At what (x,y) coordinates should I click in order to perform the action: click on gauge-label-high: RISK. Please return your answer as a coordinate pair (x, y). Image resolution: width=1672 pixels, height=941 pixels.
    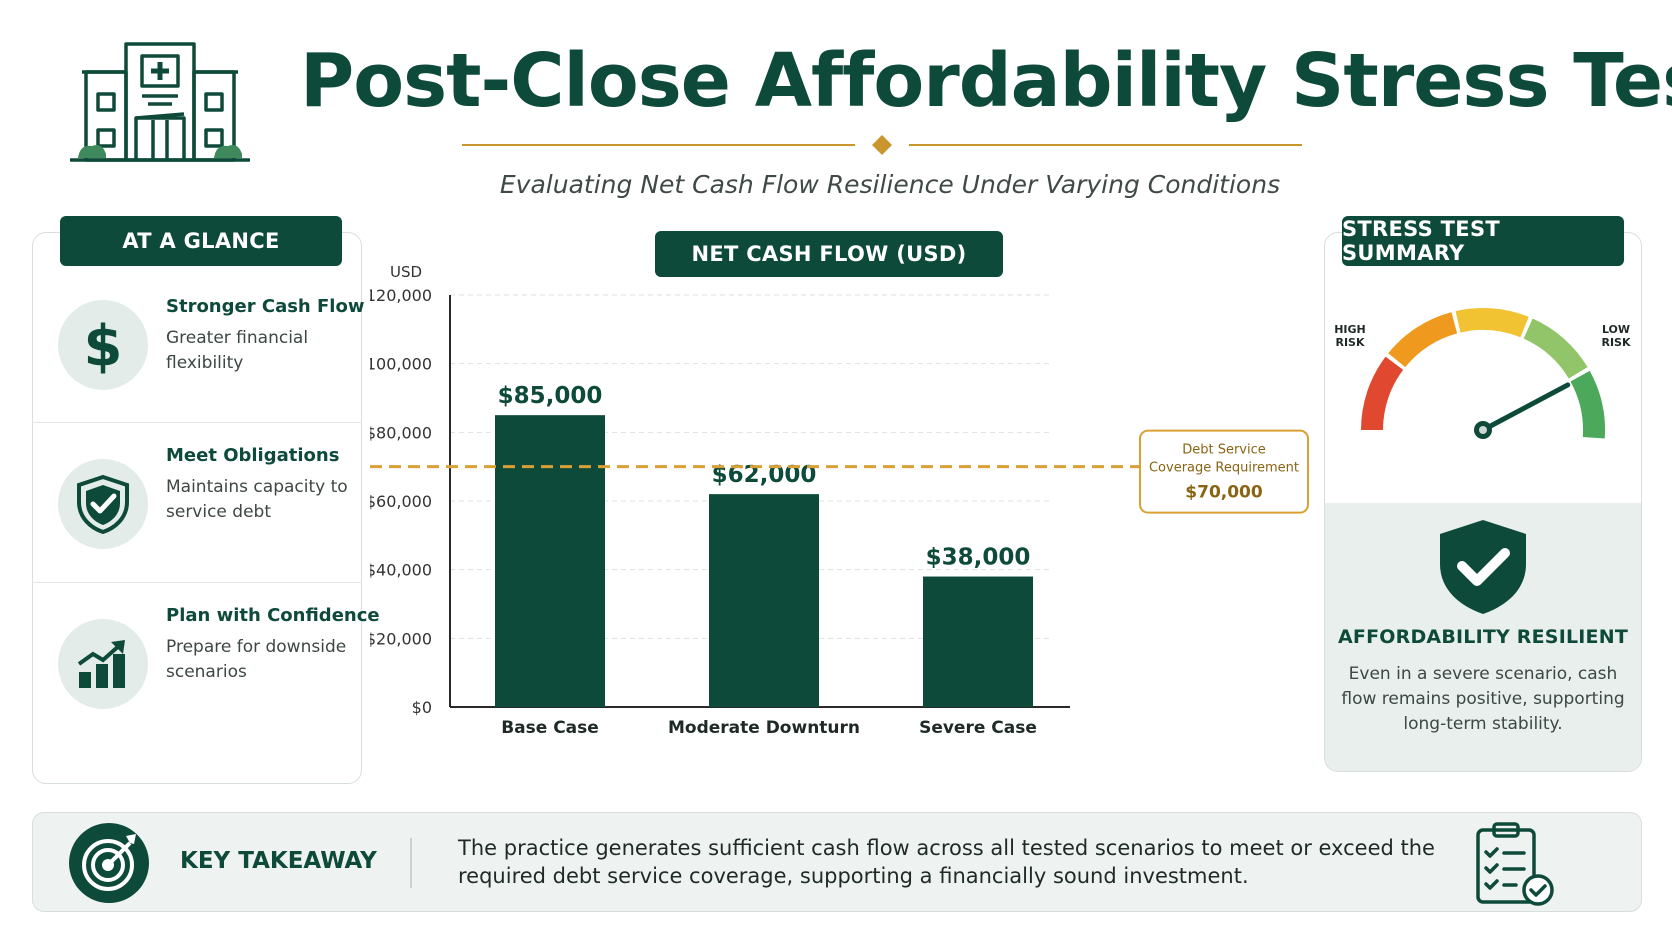
    Looking at the image, I should click on (1349, 342).